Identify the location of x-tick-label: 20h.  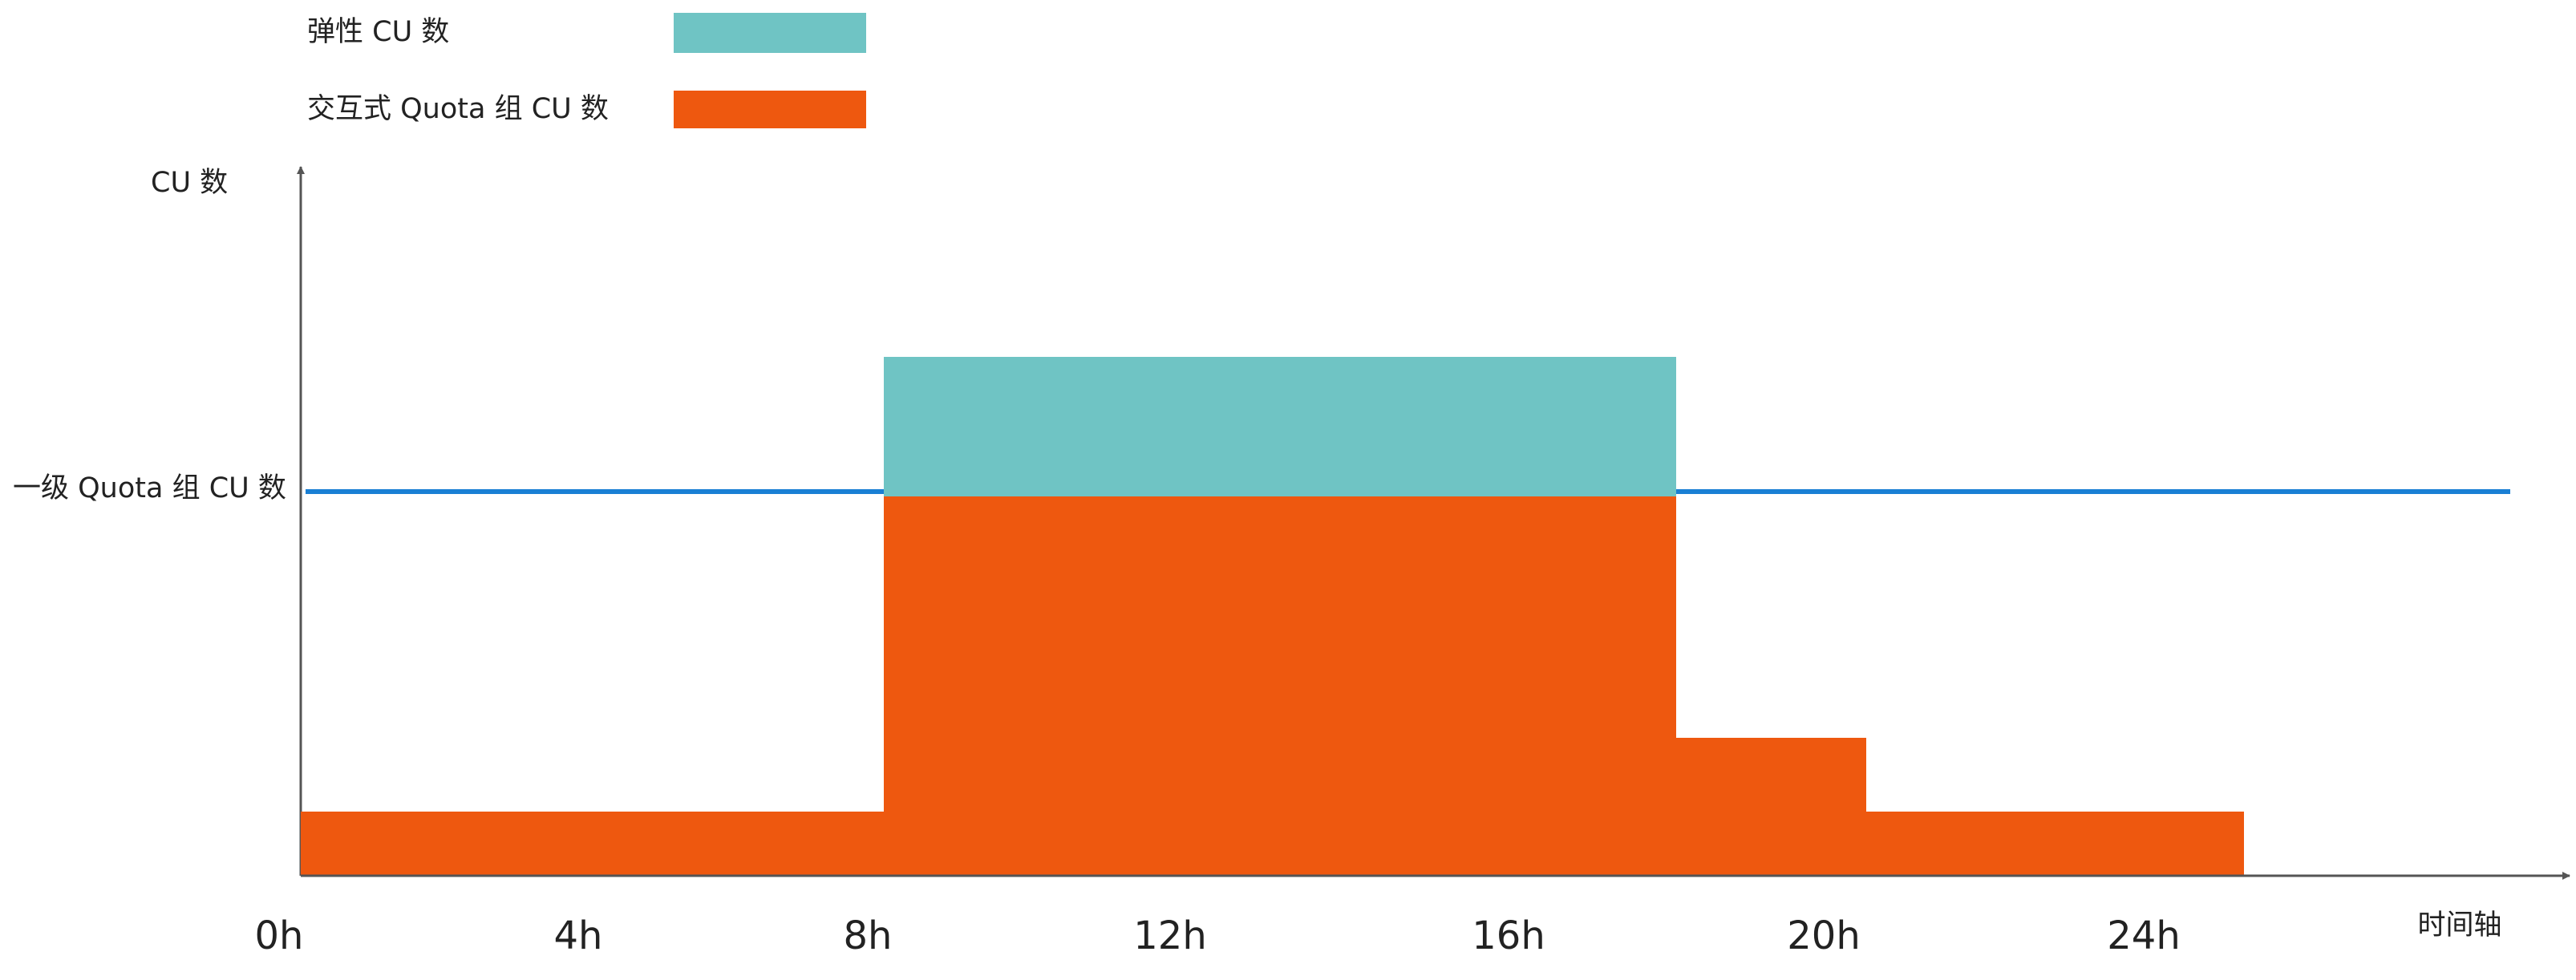
(1824, 935).